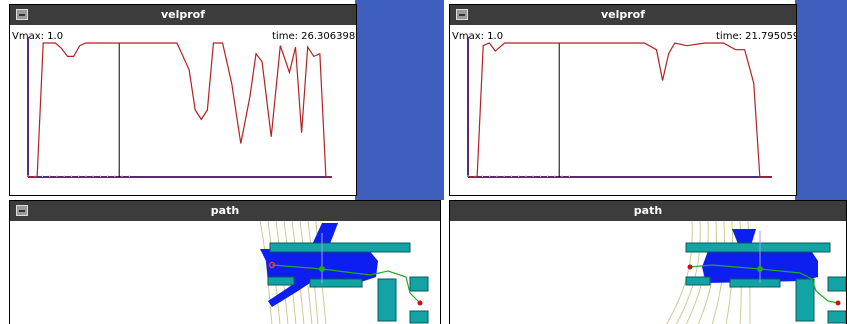 This screenshot has width=847, height=324. Describe the element at coordinates (319, 265) in the screenshot. I see `robot-body` at that location.